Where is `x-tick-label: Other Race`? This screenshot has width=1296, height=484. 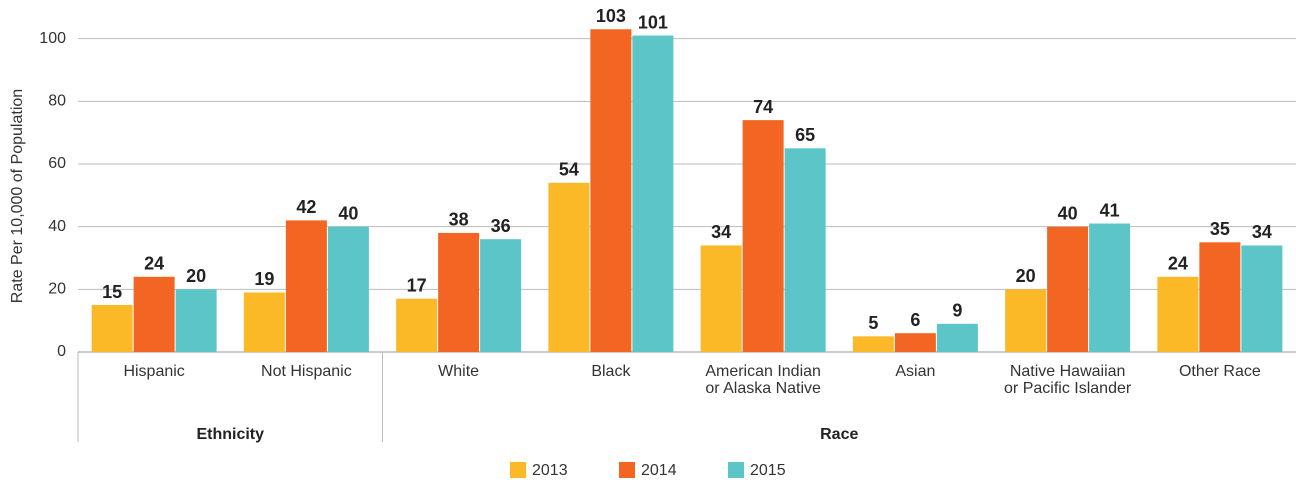 x-tick-label: Other Race is located at coordinates (1220, 371).